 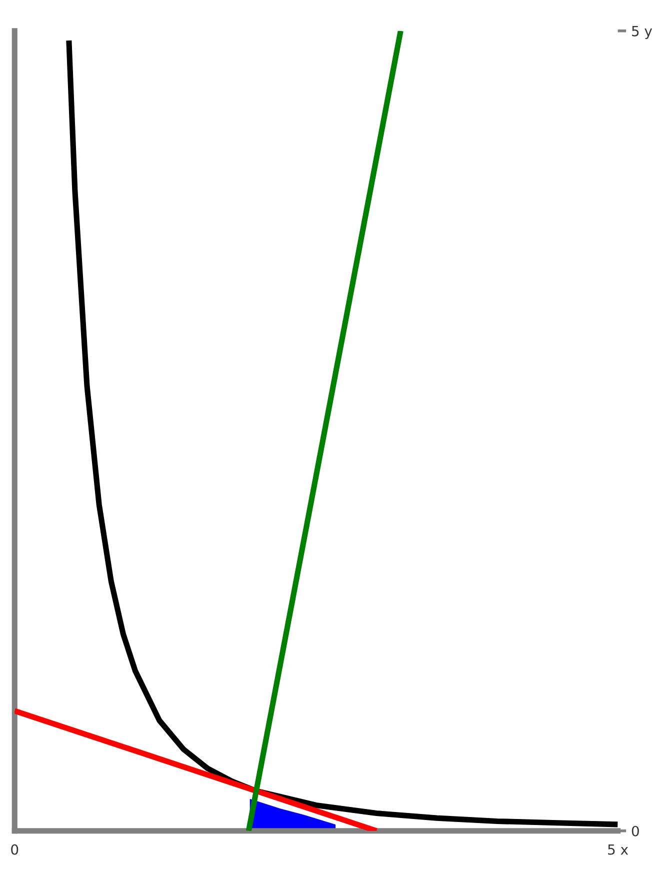 What do you see at coordinates (618, 849) in the screenshot?
I see `x-tick-label: 5 x` at bounding box center [618, 849].